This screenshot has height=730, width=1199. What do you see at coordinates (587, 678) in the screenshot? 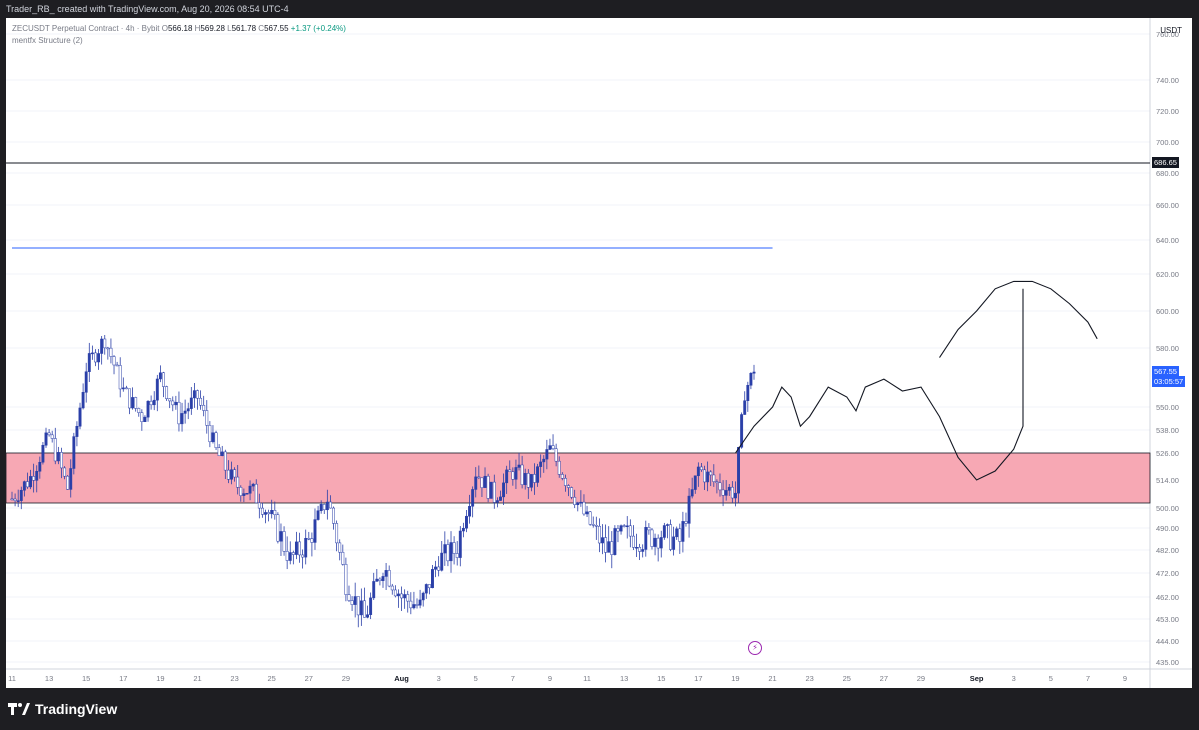
I see `time-tick-label: 11` at bounding box center [587, 678].